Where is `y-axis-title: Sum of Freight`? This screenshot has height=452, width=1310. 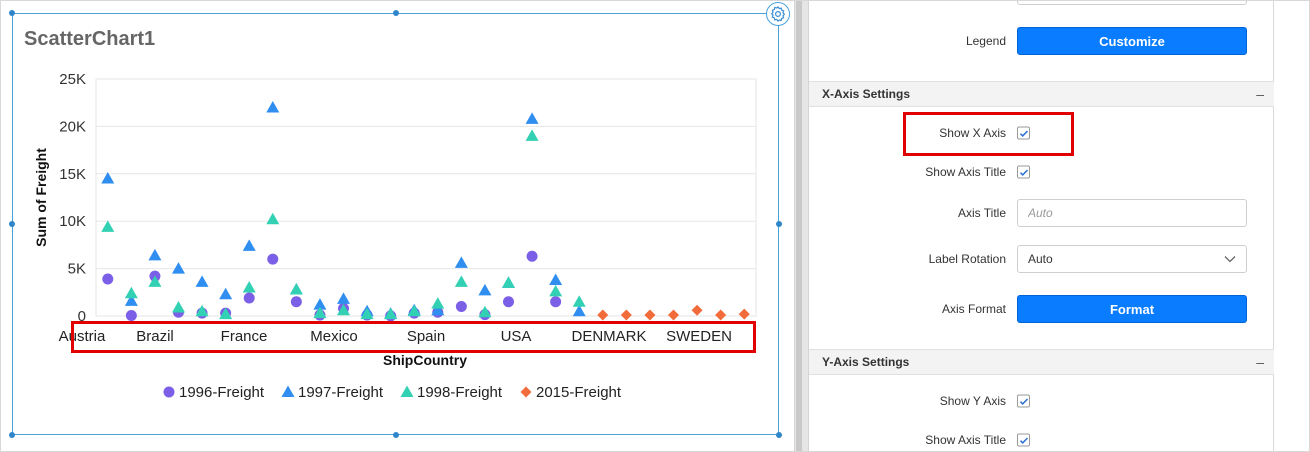 y-axis-title: Sum of Freight is located at coordinates (41, 197).